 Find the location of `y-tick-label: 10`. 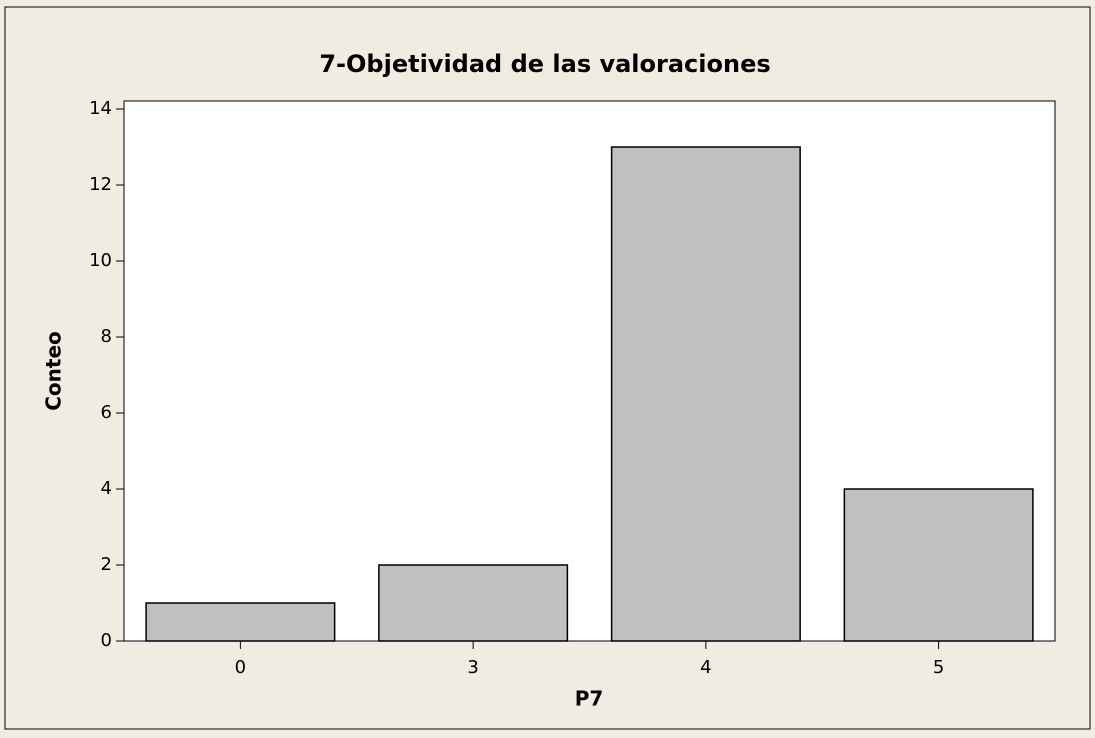

y-tick-label: 10 is located at coordinates (100, 260).